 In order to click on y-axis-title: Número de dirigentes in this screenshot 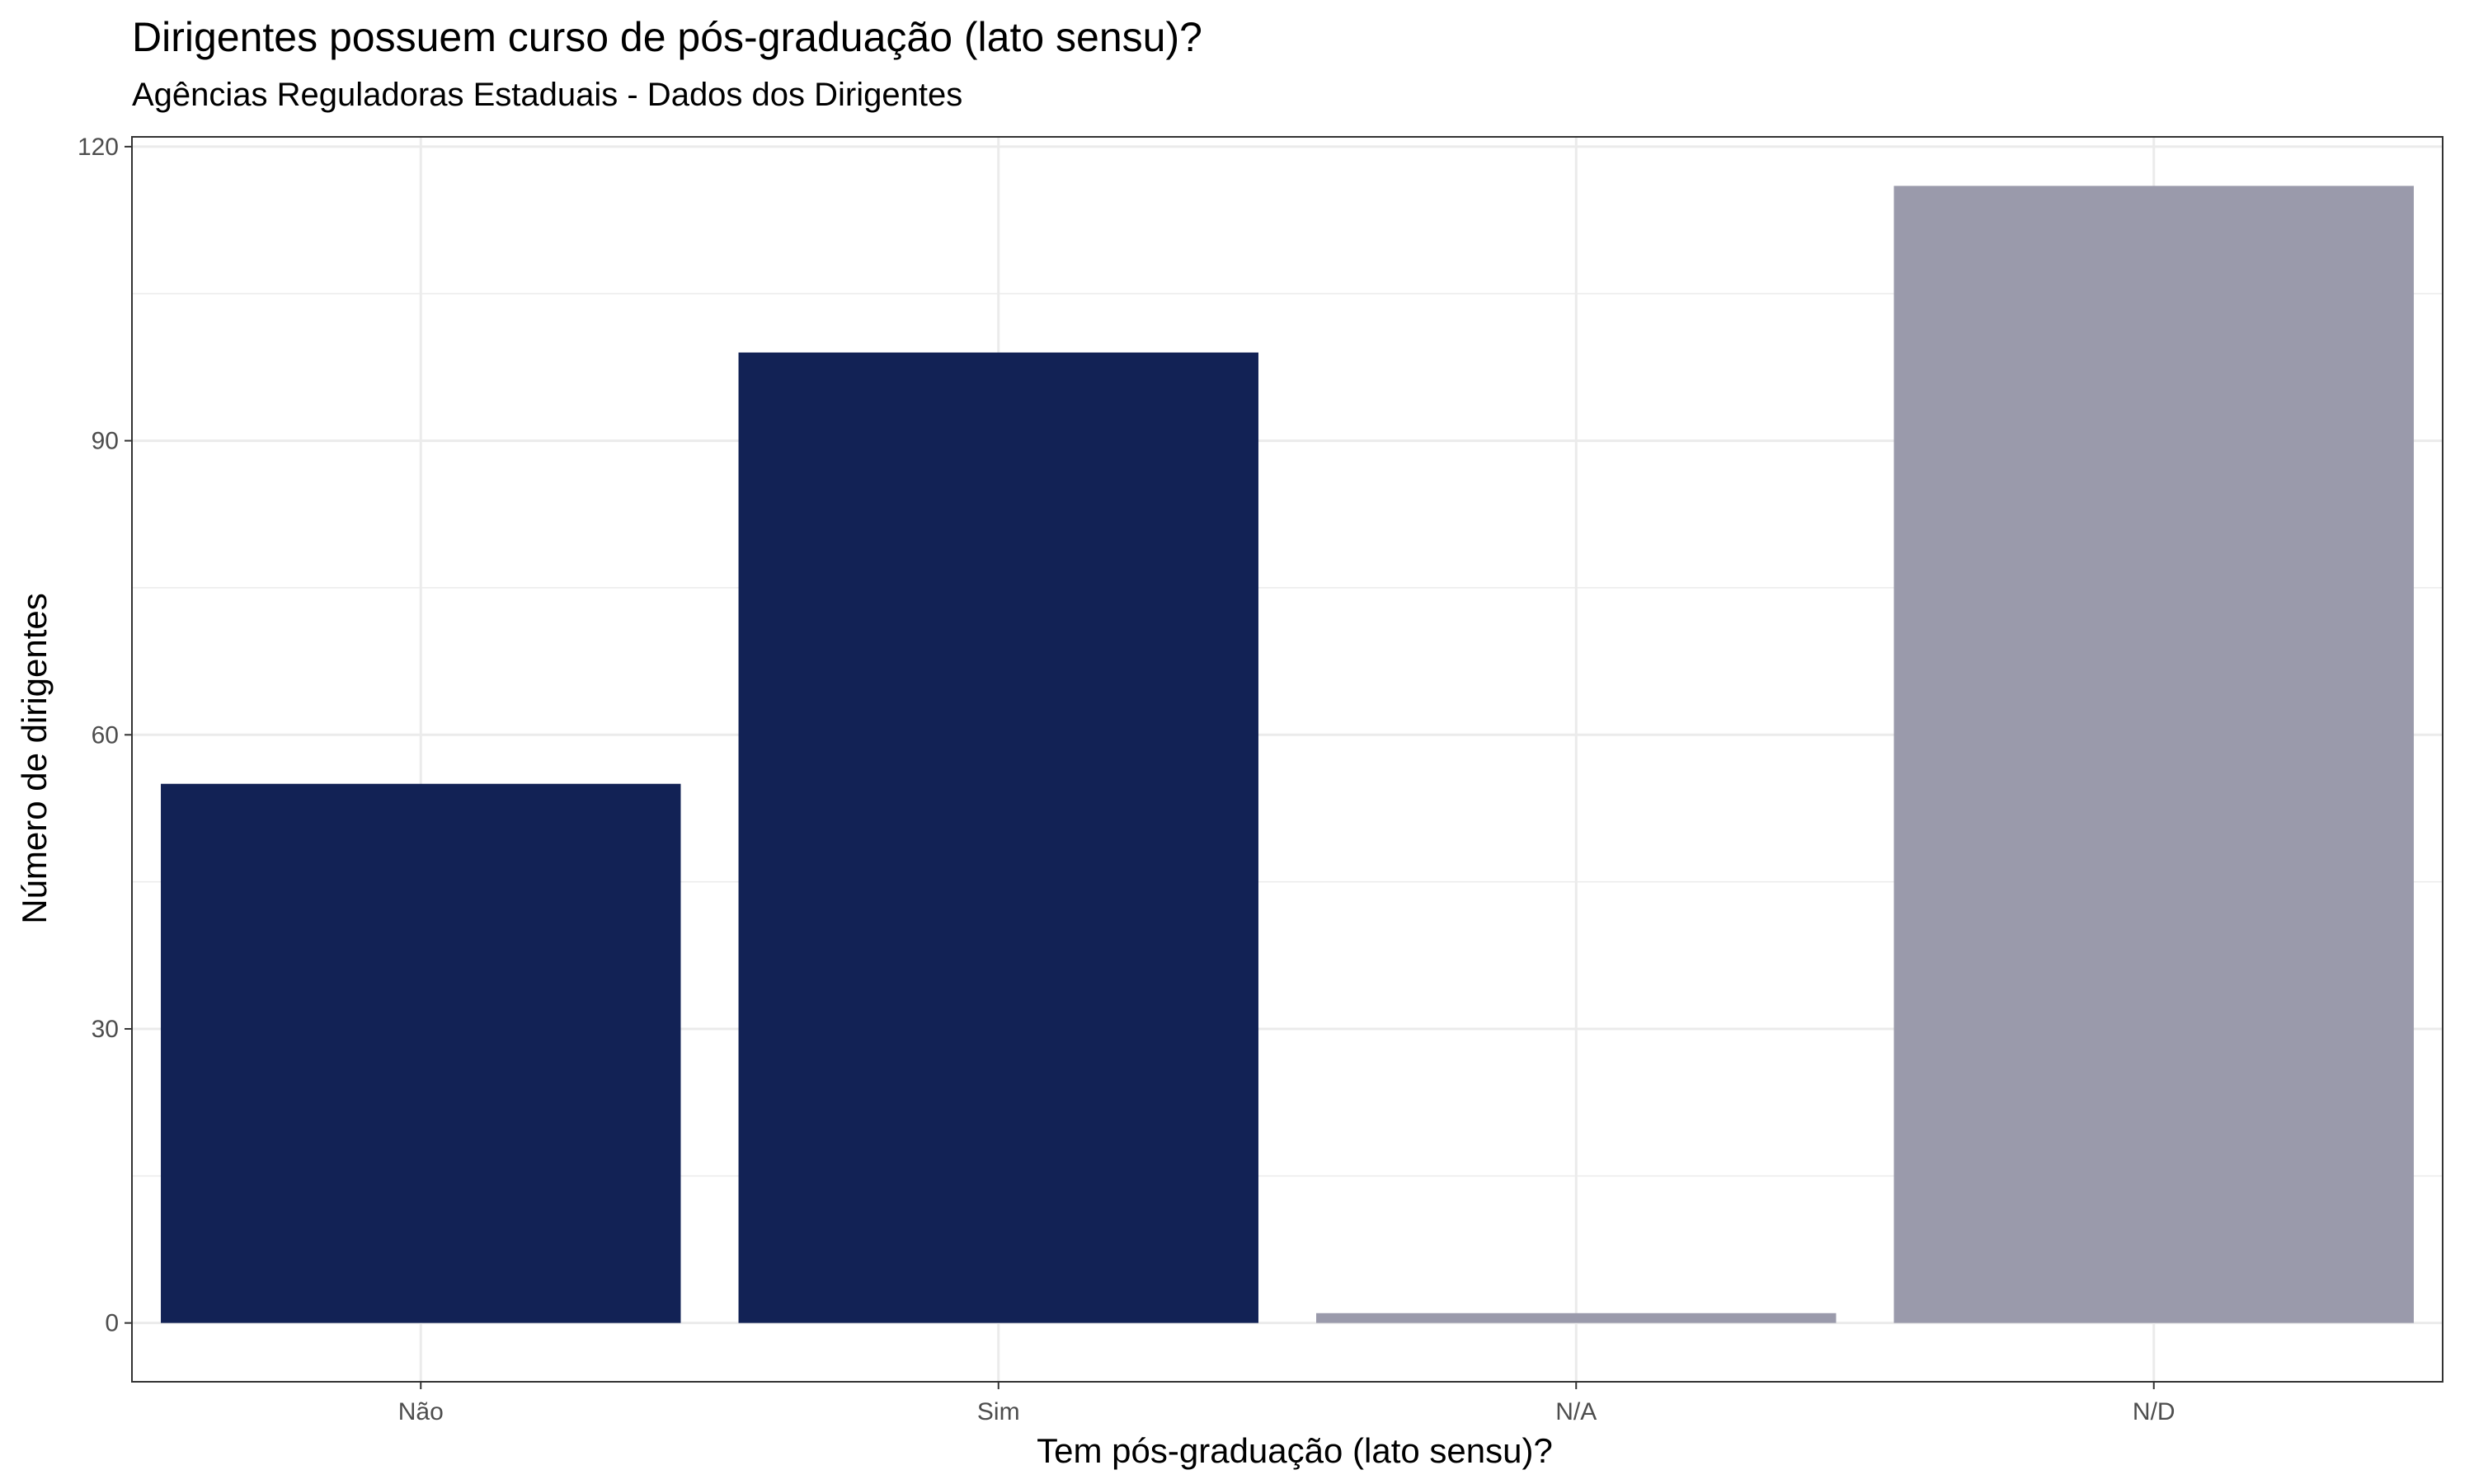, I will do `click(34, 758)`.